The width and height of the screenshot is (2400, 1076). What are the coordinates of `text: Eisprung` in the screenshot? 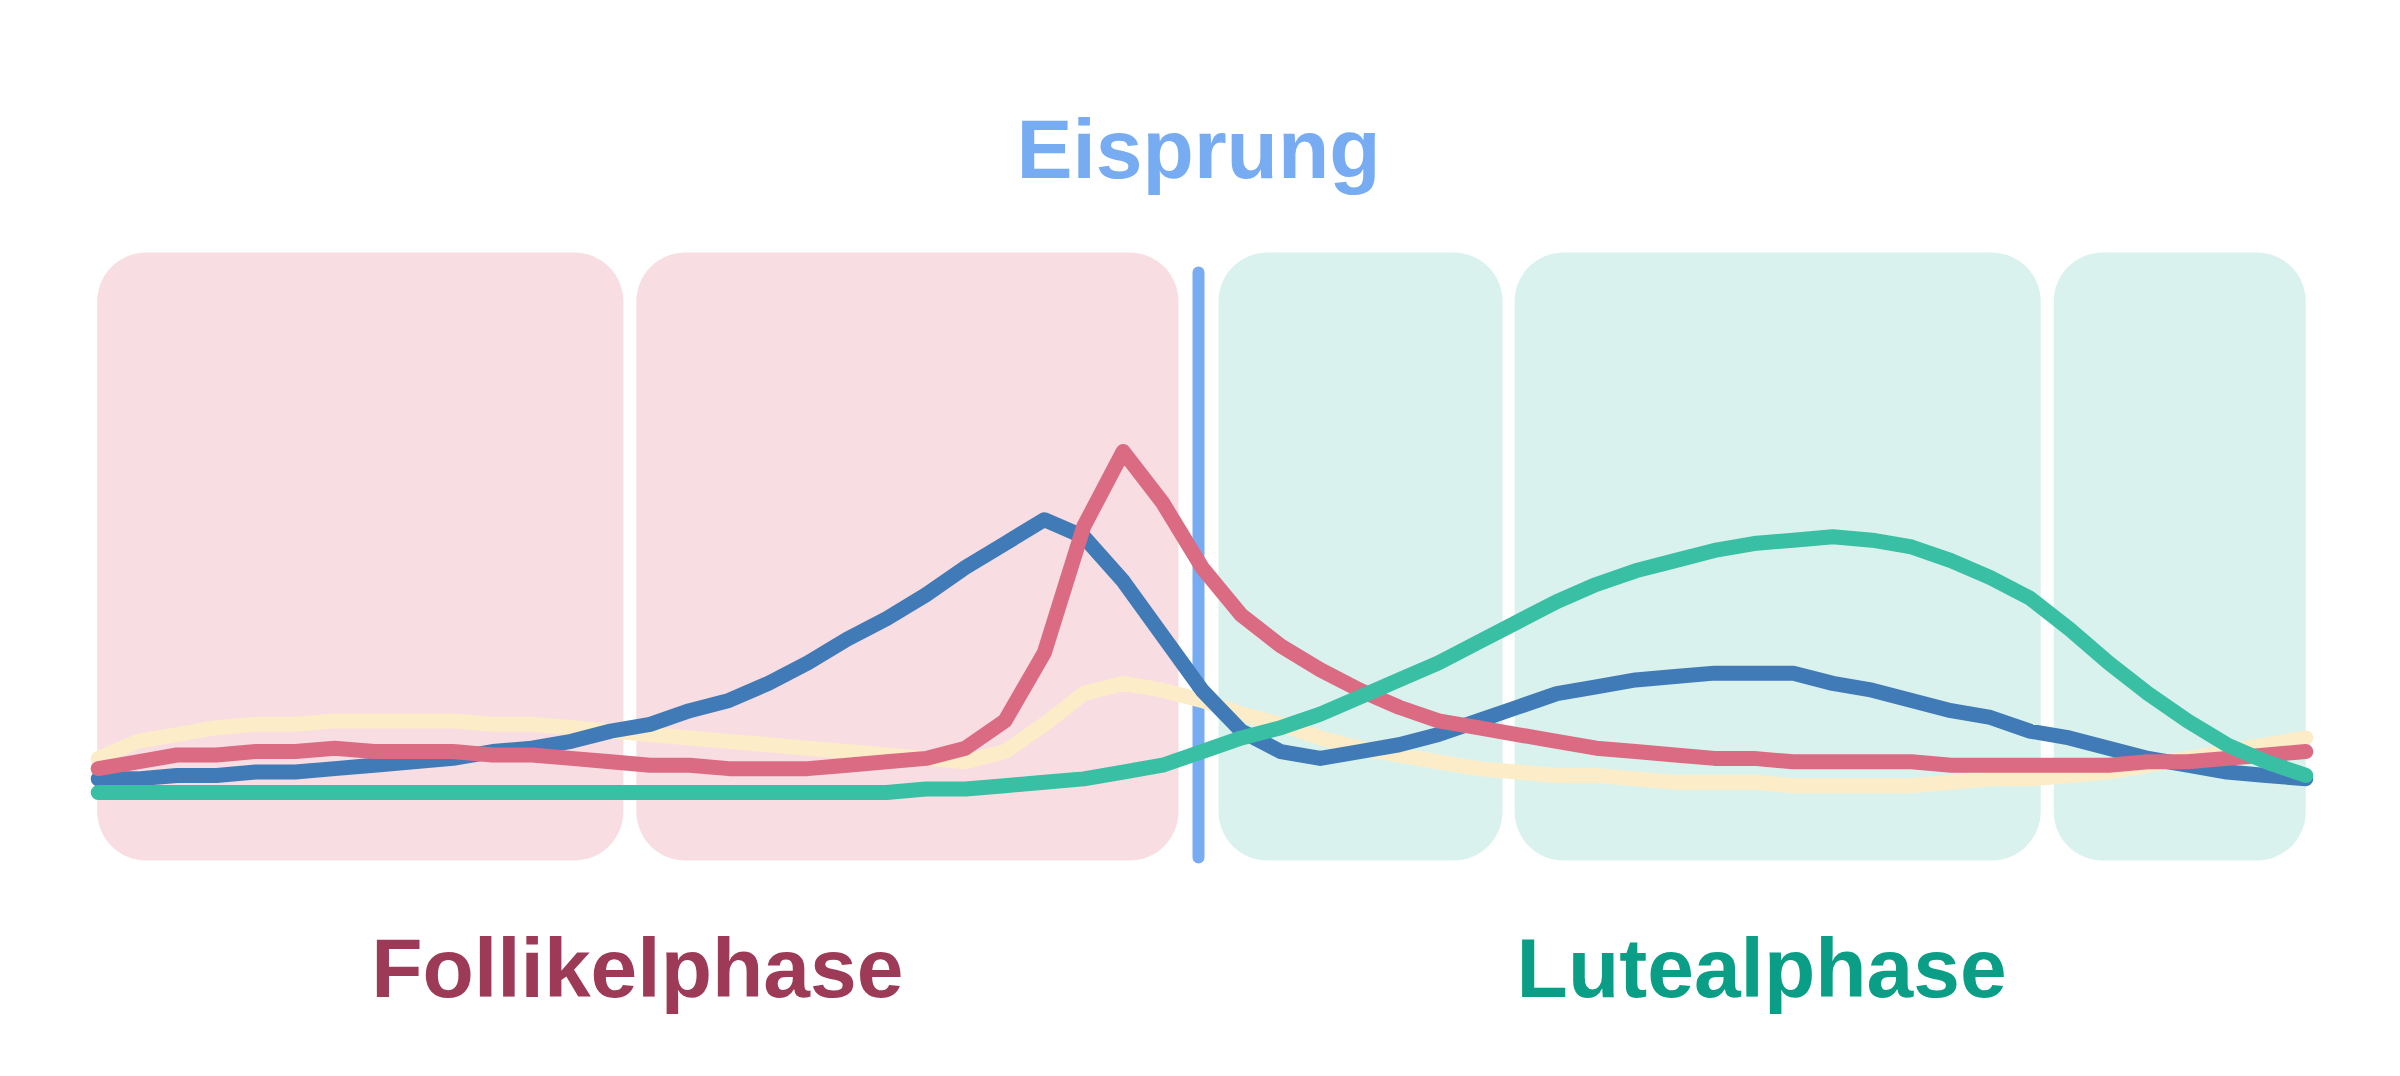 It's located at (1198, 148).